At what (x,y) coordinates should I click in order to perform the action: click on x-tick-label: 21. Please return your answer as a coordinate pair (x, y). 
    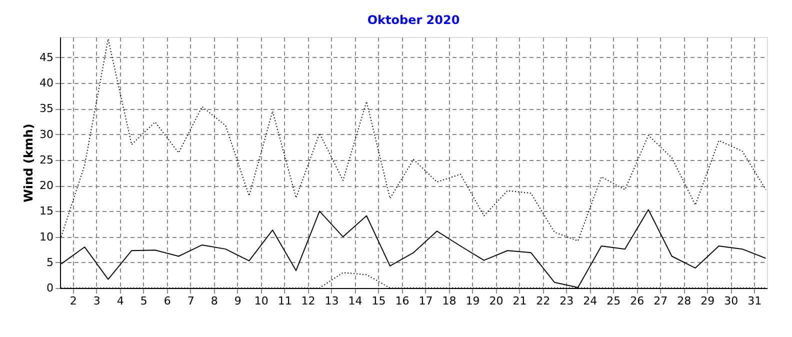
    Looking at the image, I should click on (519, 301).